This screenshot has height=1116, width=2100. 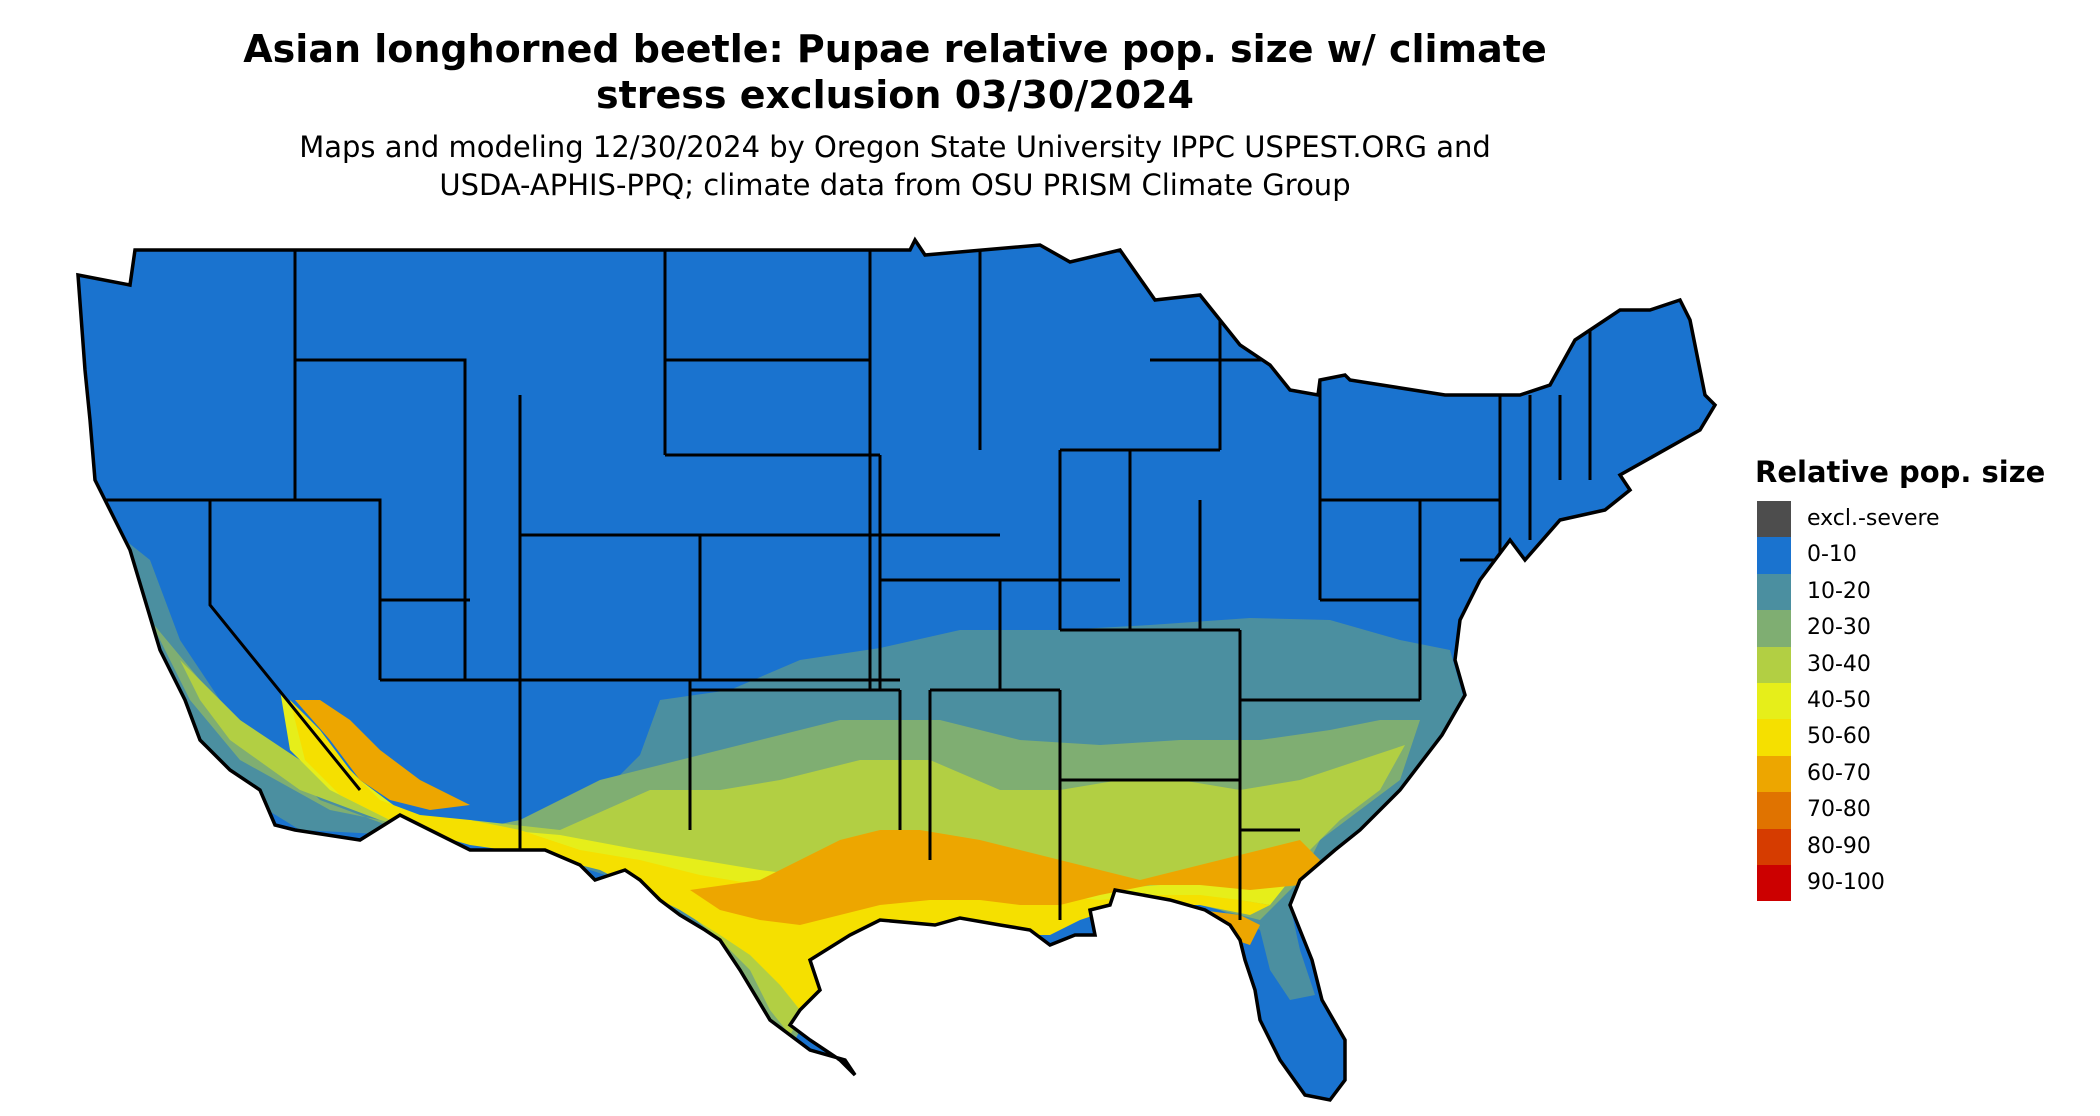 What do you see at coordinates (1873, 518) in the screenshot?
I see `legend-label: excl.-severe` at bounding box center [1873, 518].